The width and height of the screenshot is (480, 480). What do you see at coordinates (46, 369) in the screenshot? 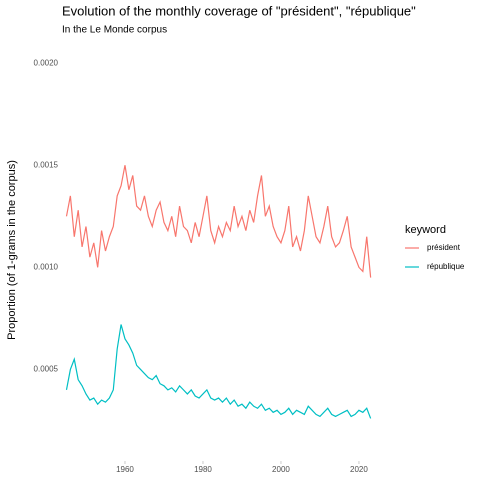
I see `y-tick-label: 0.0005` at bounding box center [46, 369].